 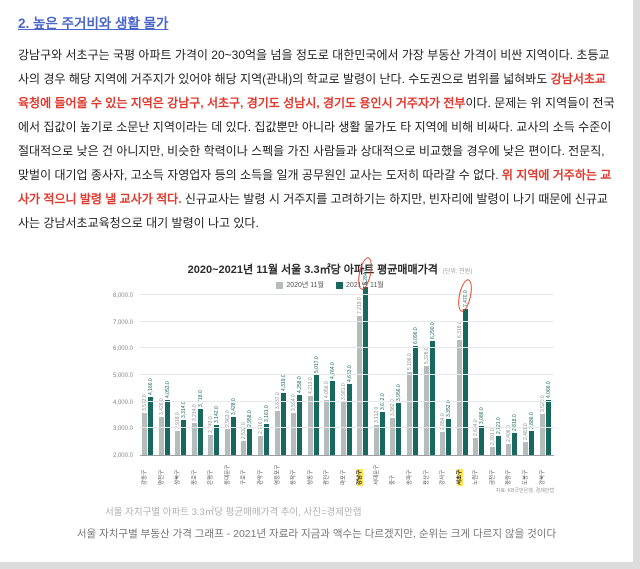 I want to click on bar-value-label: 4,166.0, so click(x=151, y=387).